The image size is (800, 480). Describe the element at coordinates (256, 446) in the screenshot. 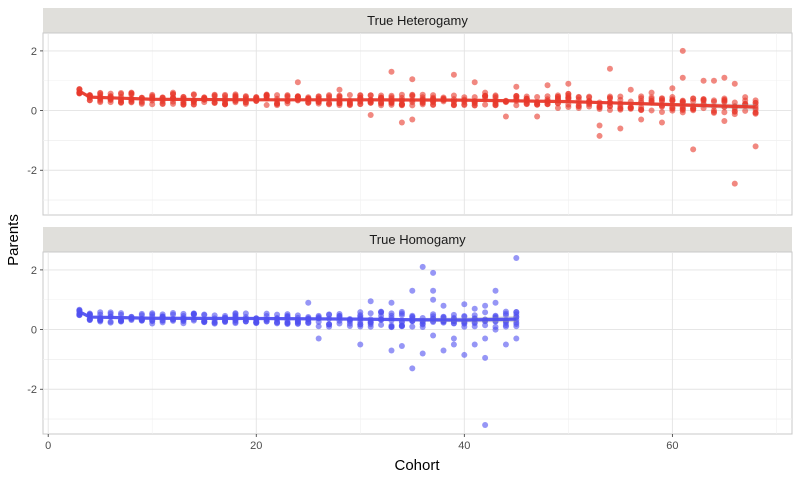

I see `x-tick-label: 20` at that location.